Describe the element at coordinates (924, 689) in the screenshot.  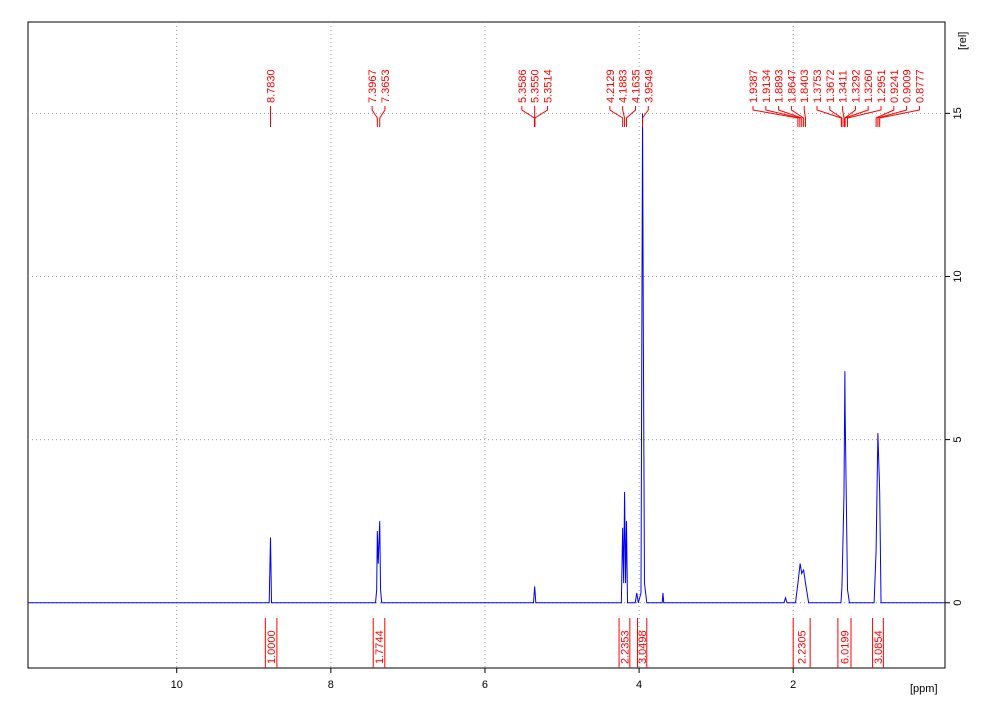
I see `x-axis-label: [ppm]` at that location.